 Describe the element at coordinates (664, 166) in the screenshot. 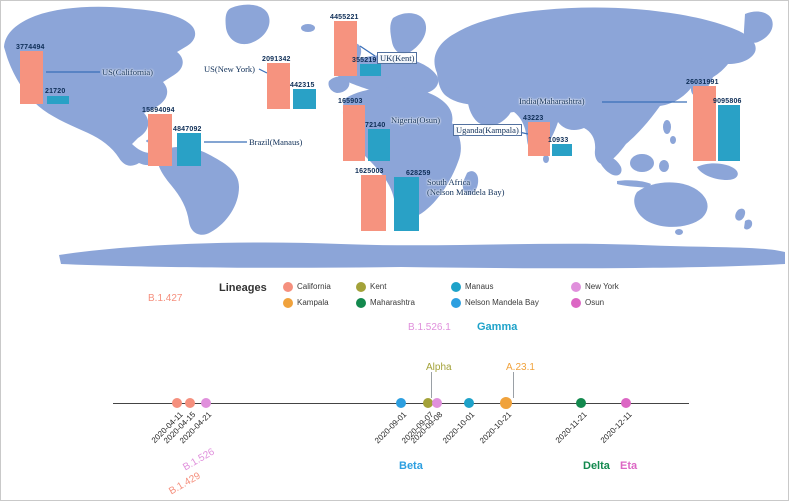

I see `sulawesi` at that location.